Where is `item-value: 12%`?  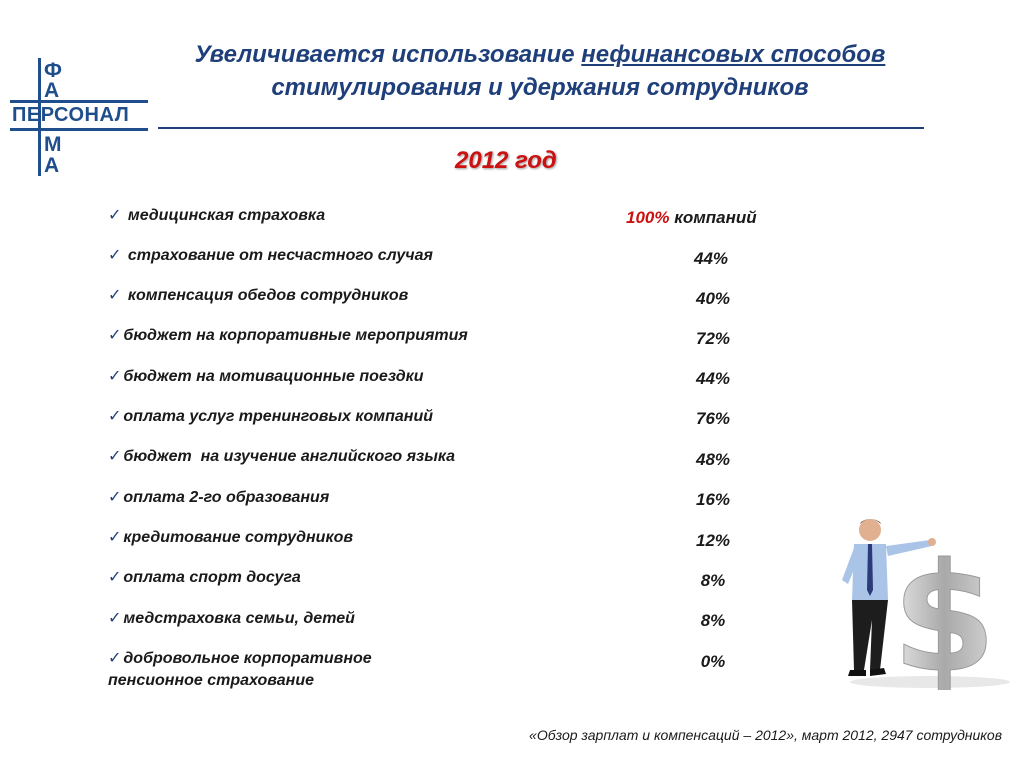
item-value: 12% is located at coordinates (713, 540).